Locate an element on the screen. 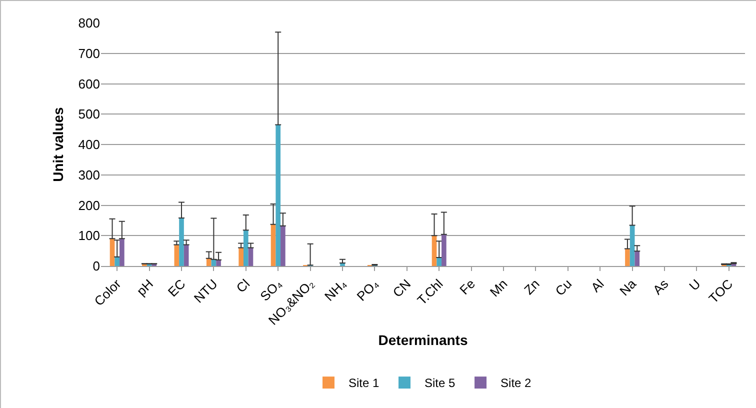 The image size is (756, 408). x-tick-label: TOC is located at coordinates (721, 291).